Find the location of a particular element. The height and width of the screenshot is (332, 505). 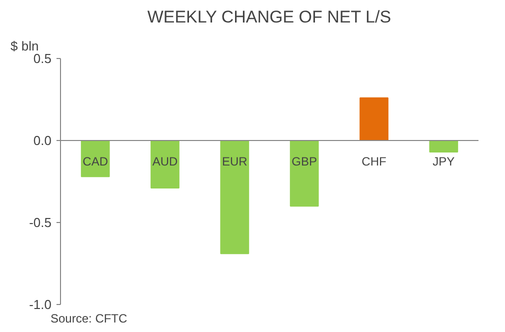

y-axis-title: $ bln is located at coordinates (24, 46).